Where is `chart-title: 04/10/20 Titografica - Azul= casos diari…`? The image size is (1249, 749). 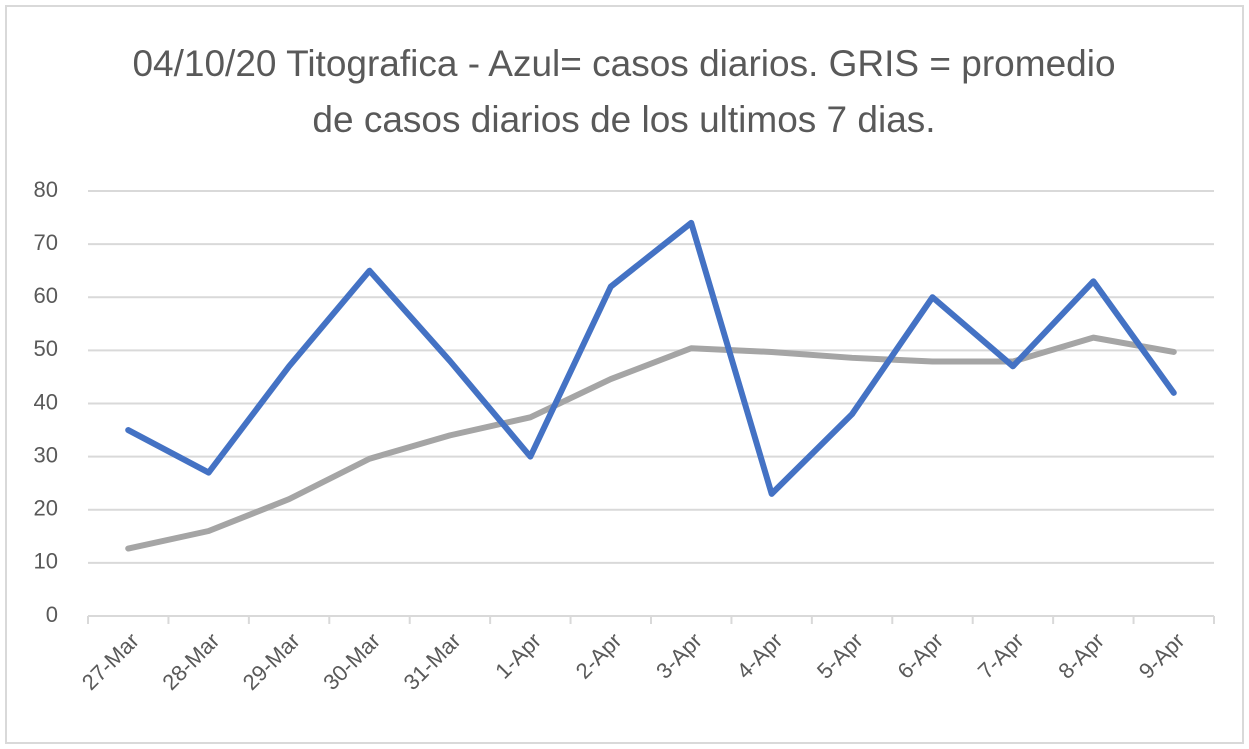 chart-title: 04/10/20 Titografica - Azul= casos diari… is located at coordinates (624, 91).